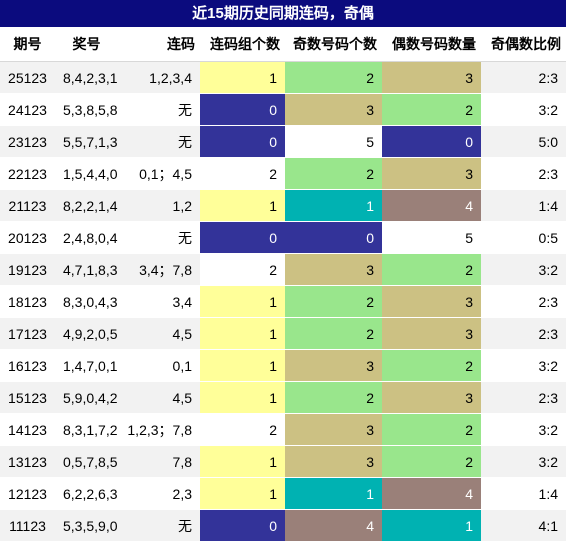 The width and height of the screenshot is (566, 541). Describe the element at coordinates (27, 44) in the screenshot. I see `column-header: 期号` at that location.